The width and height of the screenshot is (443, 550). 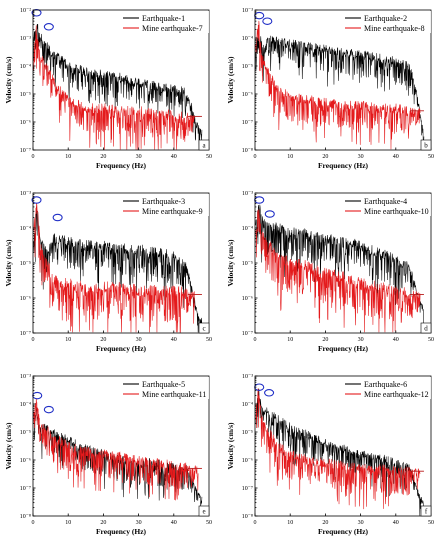 What do you see at coordinates (203, 329) in the screenshot?
I see `panel-label: c` at bounding box center [203, 329].